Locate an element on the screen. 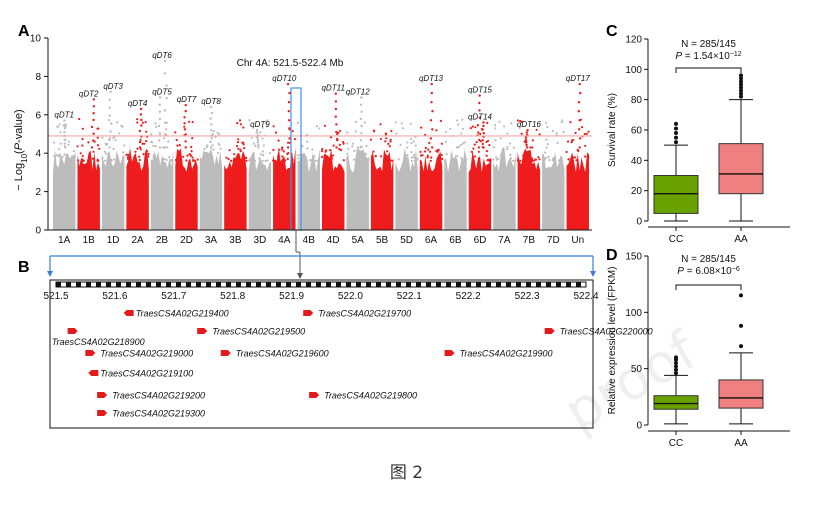 Image resolution: width=813 pixels, height=522 pixels. y-tick-label: 10 is located at coordinates (36, 39).